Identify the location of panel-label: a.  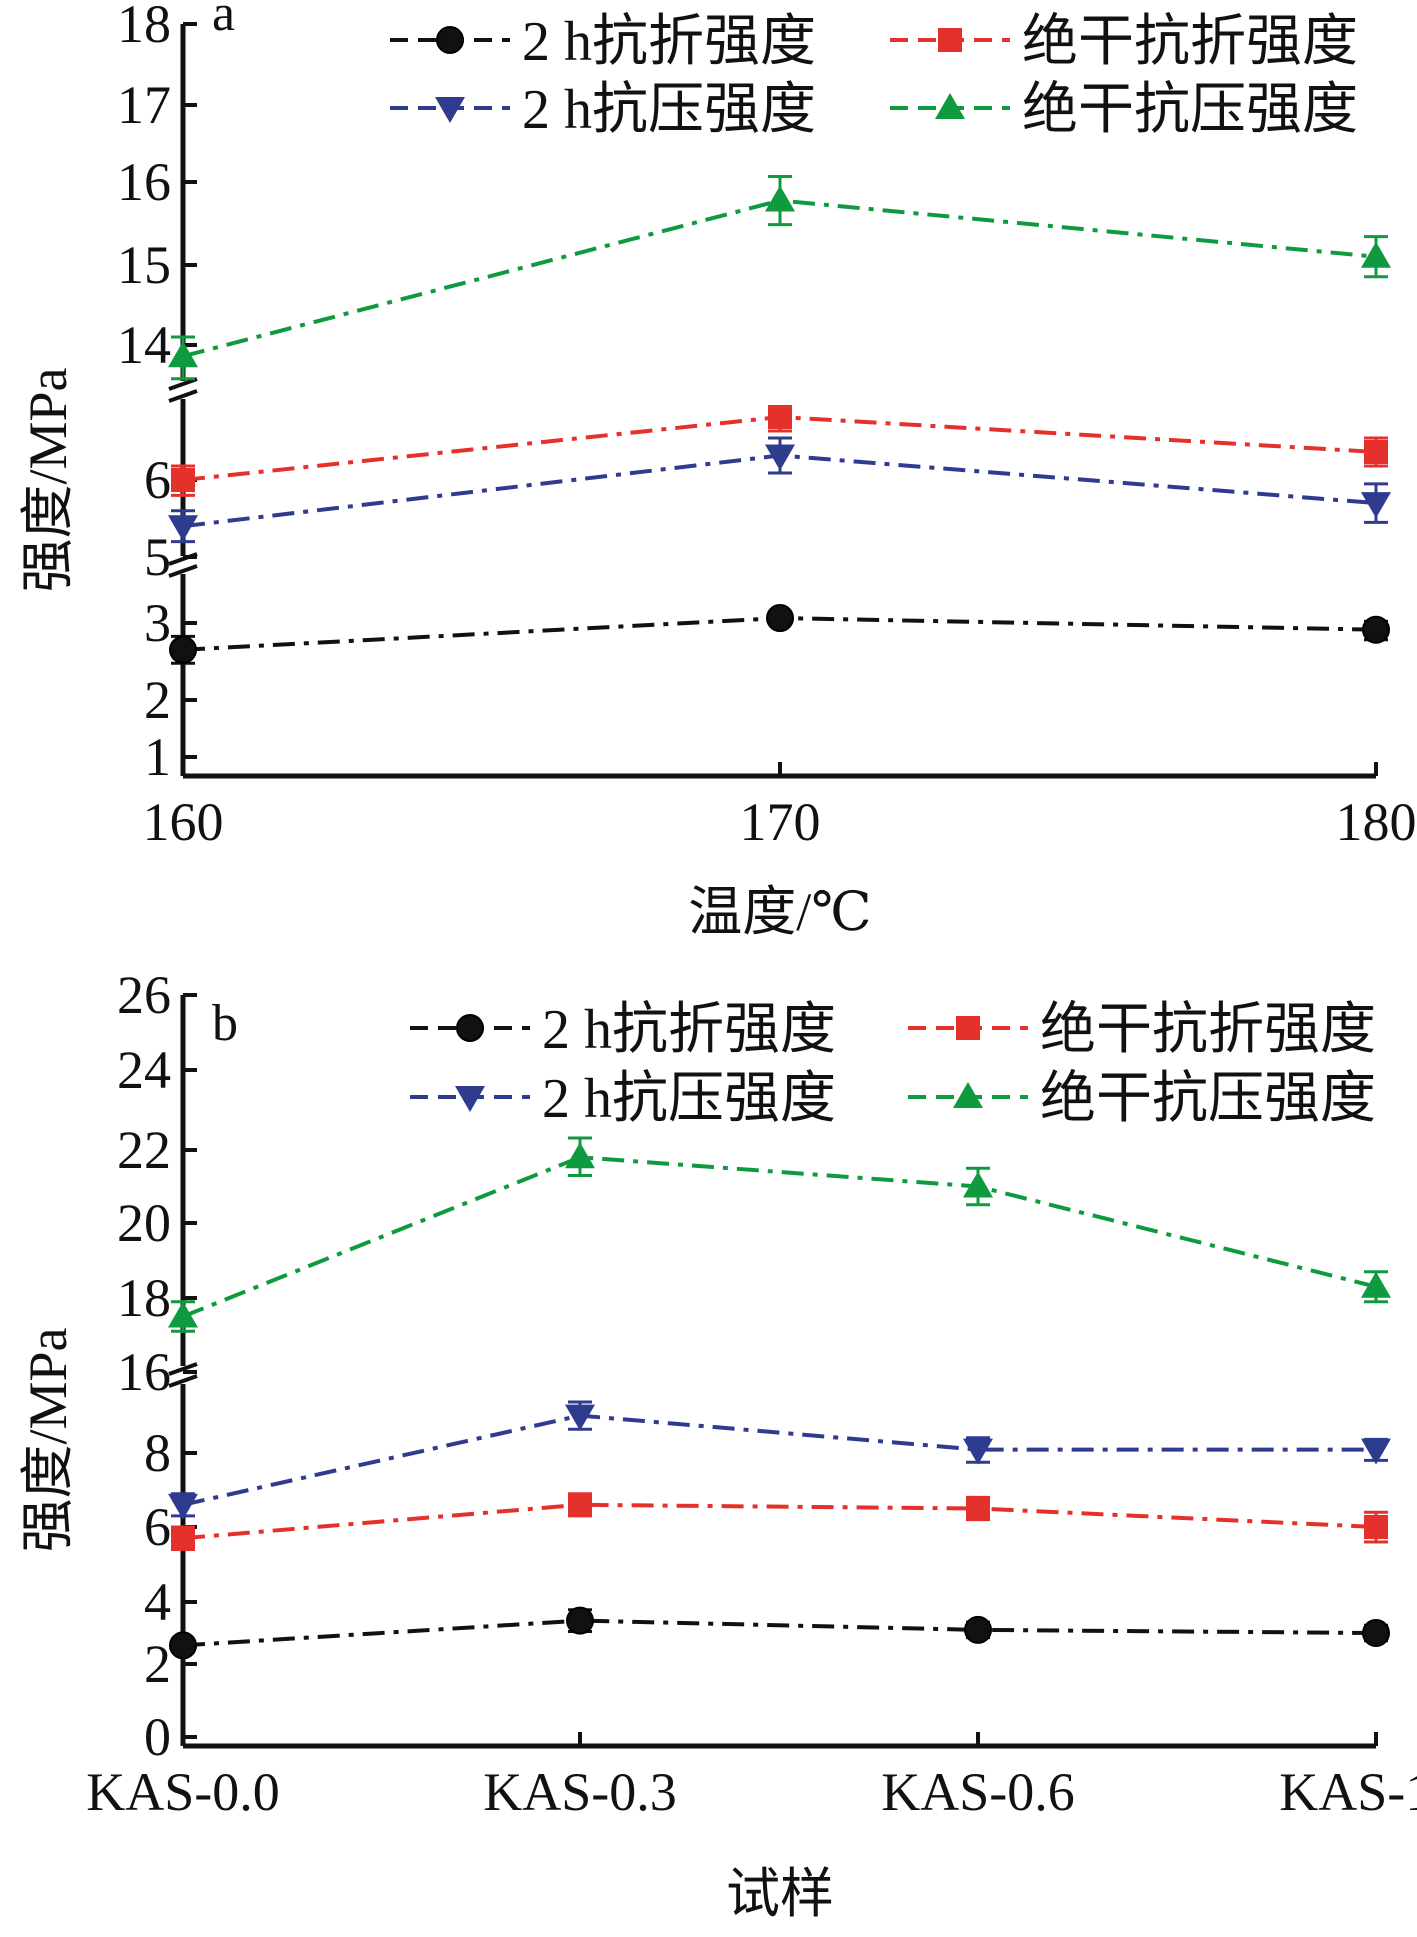
(223, 21).